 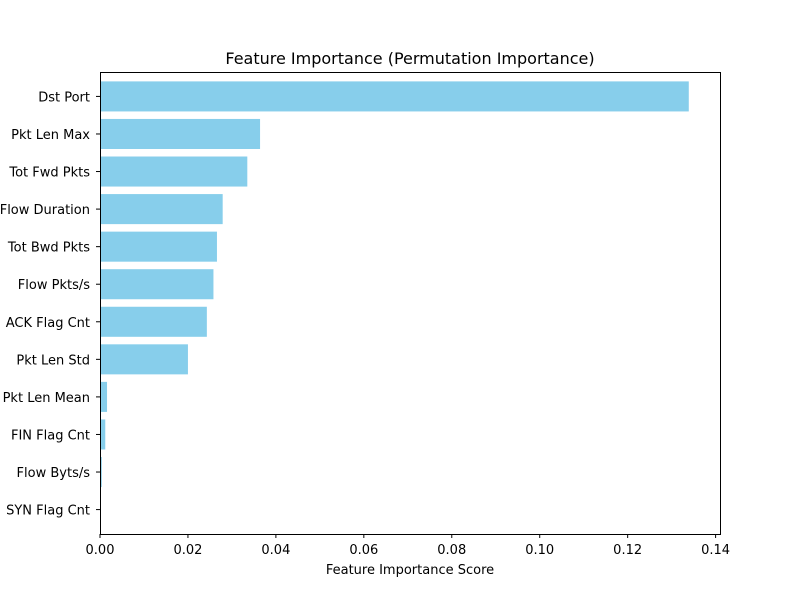 I want to click on y-tick-label: SYN Flag Cnt, so click(x=48, y=511).